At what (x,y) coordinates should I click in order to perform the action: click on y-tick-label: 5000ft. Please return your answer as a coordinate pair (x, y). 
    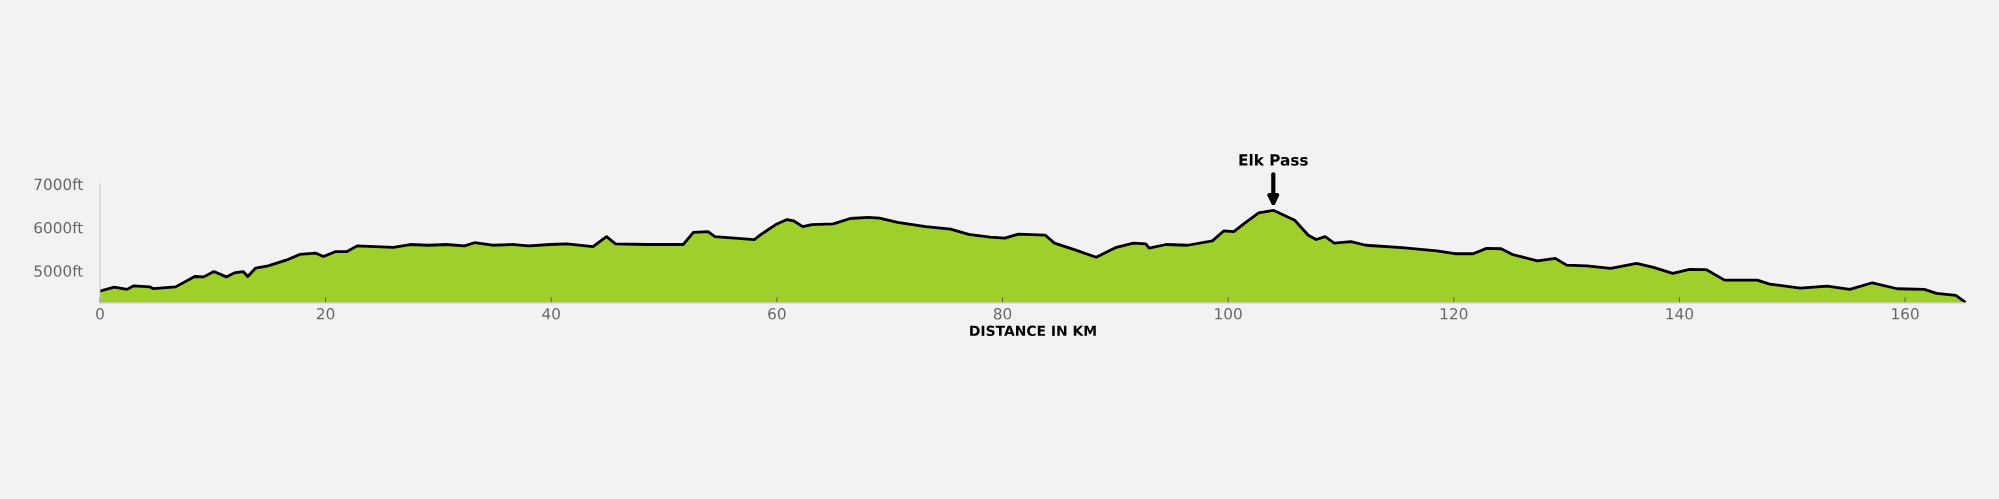
    Looking at the image, I should click on (58, 271).